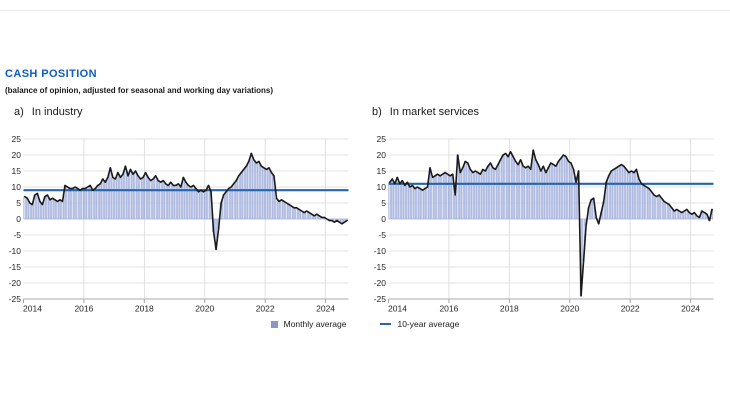  Describe the element at coordinates (57, 112) in the screenshot. I see `panel-a-title: In industry` at that location.